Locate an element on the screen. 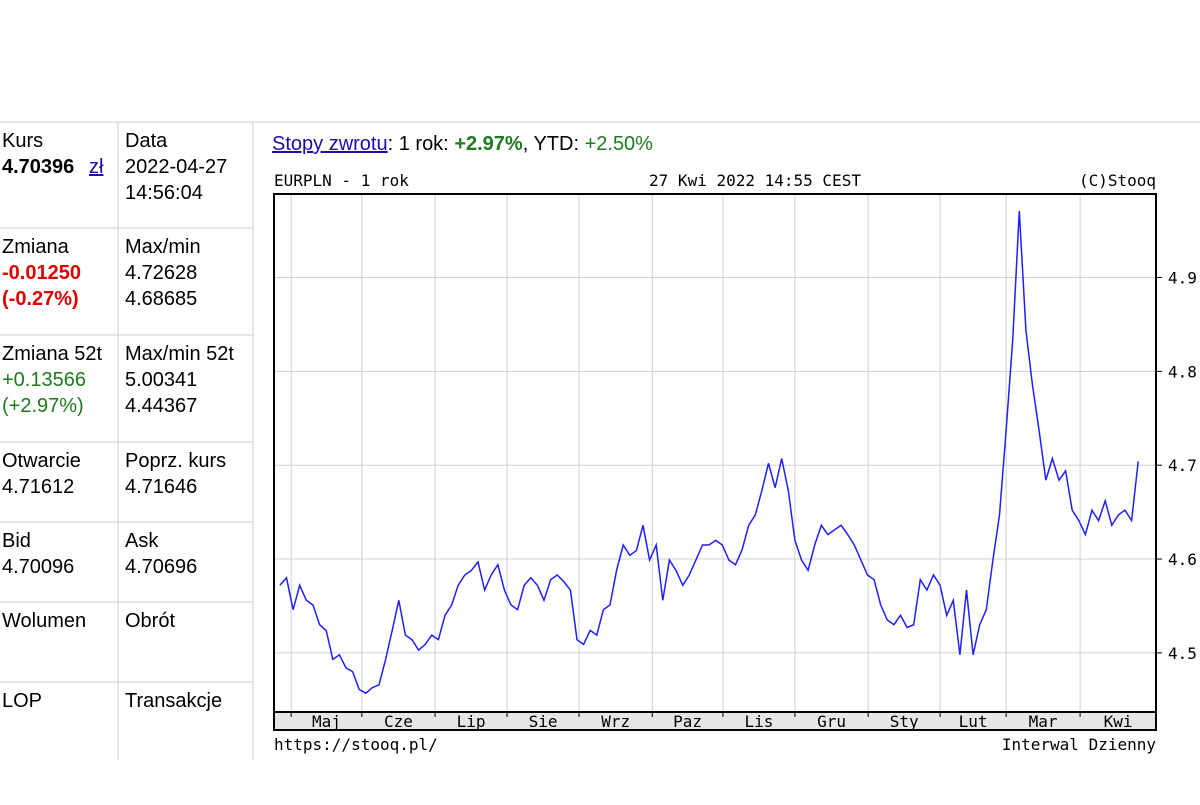  cell-label: Bid is located at coordinates (16, 541).